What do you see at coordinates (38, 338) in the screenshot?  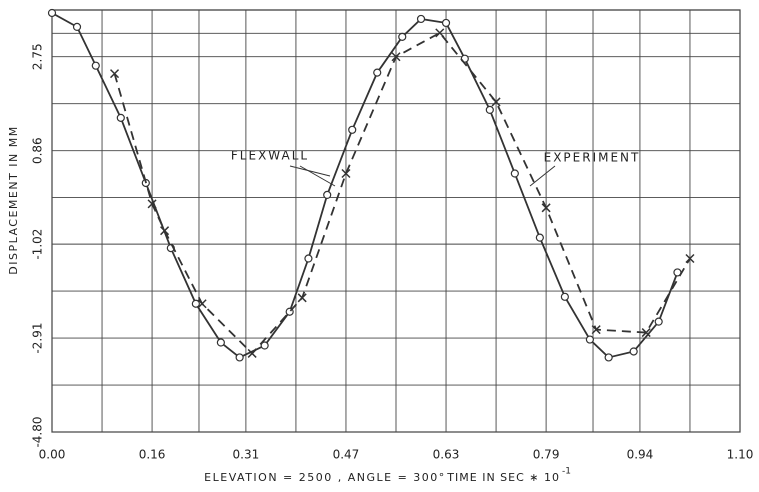 I see `y-tick-label: -2.91` at bounding box center [38, 338].